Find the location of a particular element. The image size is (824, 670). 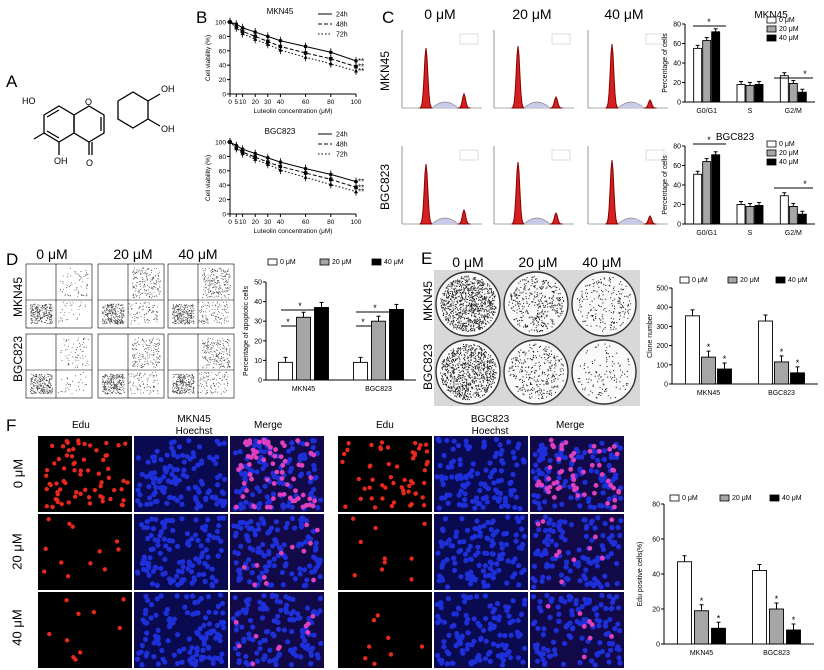

bar-0 μM-S is located at coordinates (741, 214).